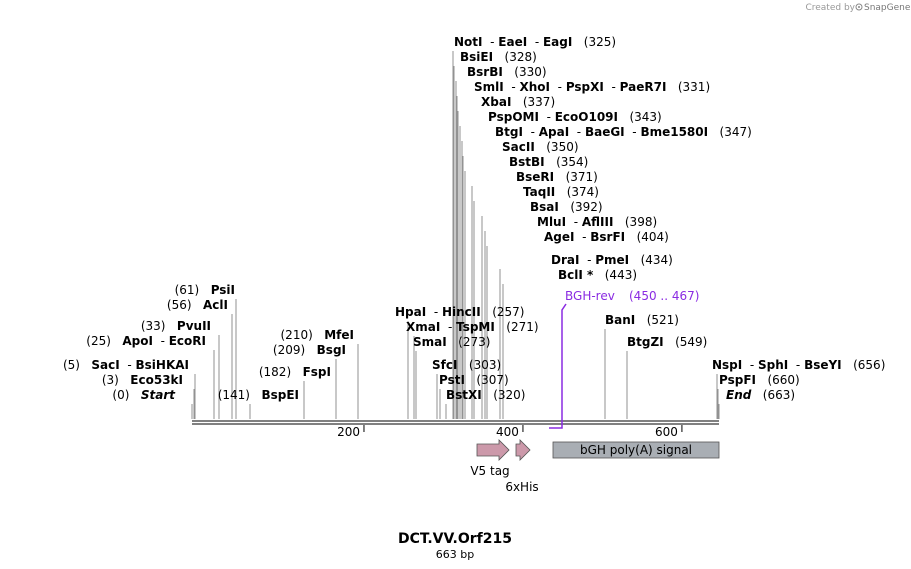 This screenshot has height=569, width=911. What do you see at coordinates (295, 372) in the screenshot?
I see `cut-site-fspi: (182) FspI` at bounding box center [295, 372].